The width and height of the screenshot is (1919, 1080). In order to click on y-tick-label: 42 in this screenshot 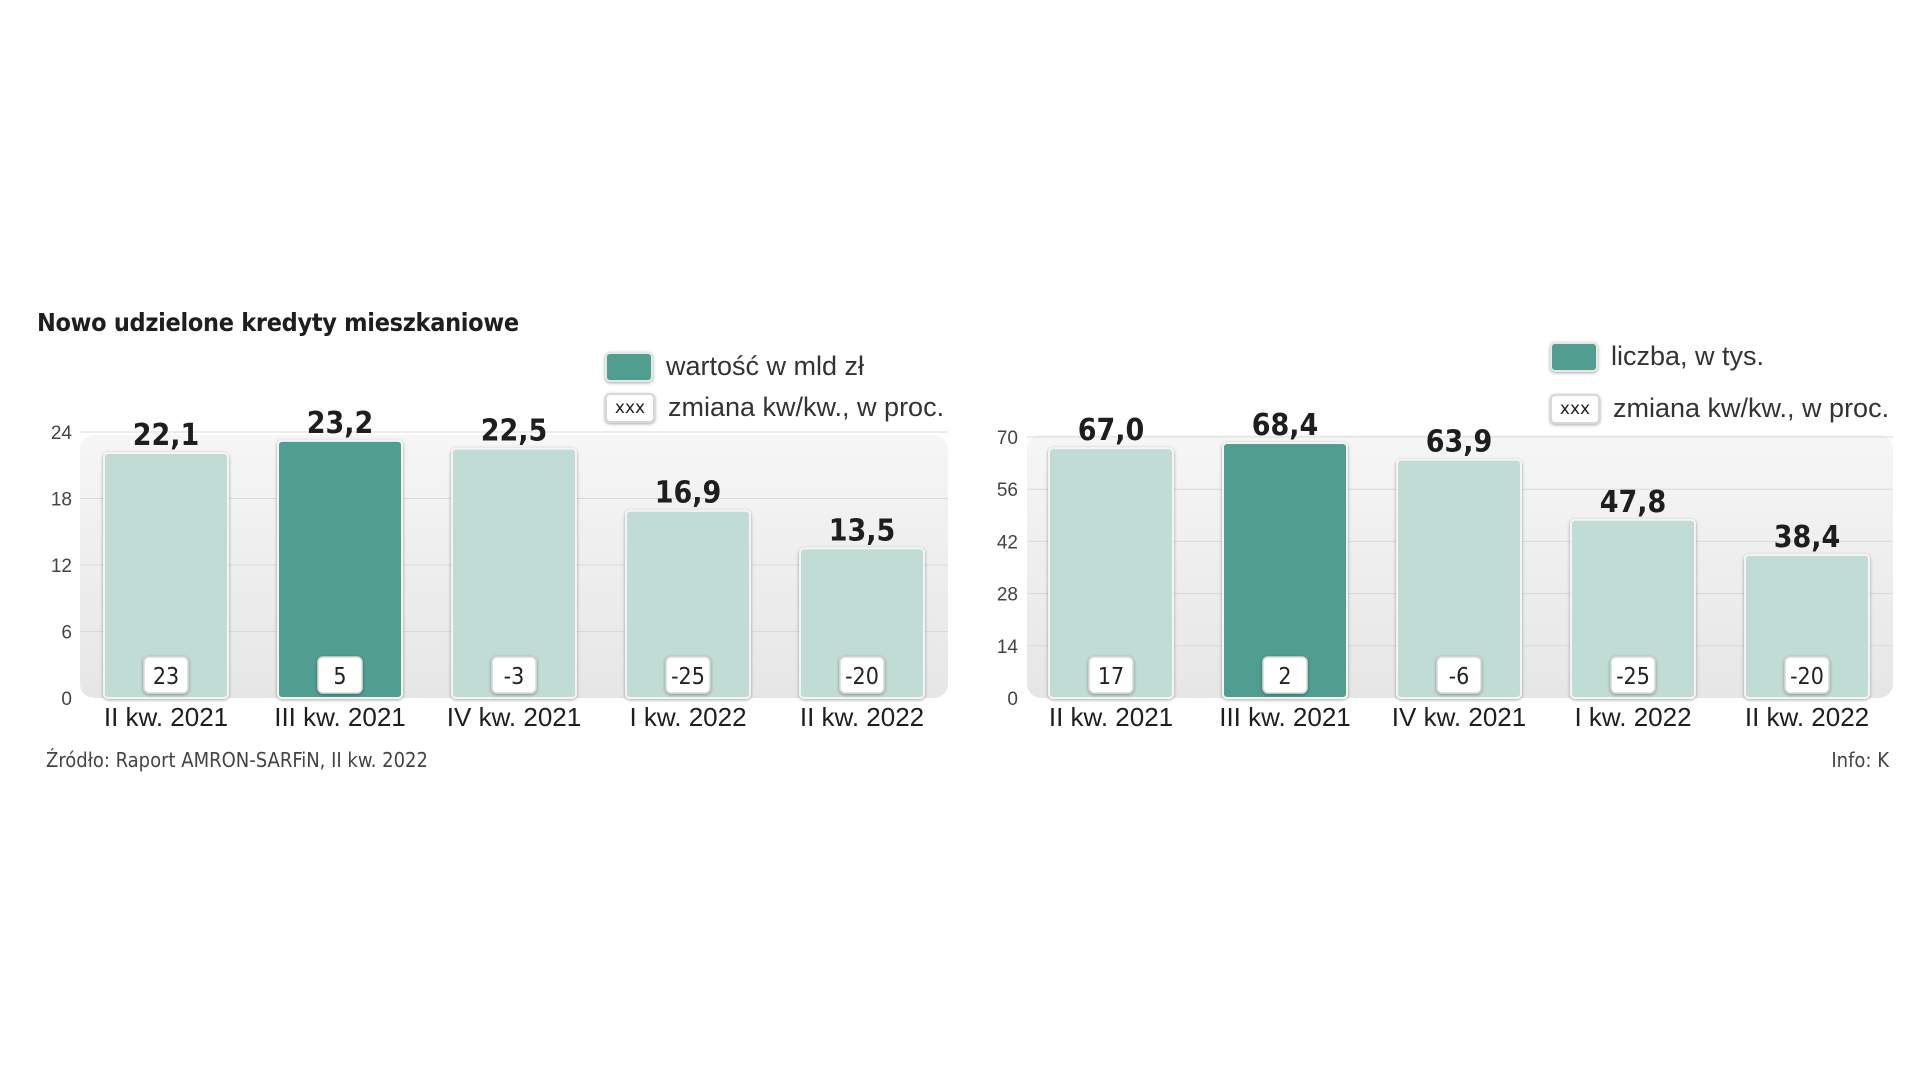, I will do `click(1007, 542)`.